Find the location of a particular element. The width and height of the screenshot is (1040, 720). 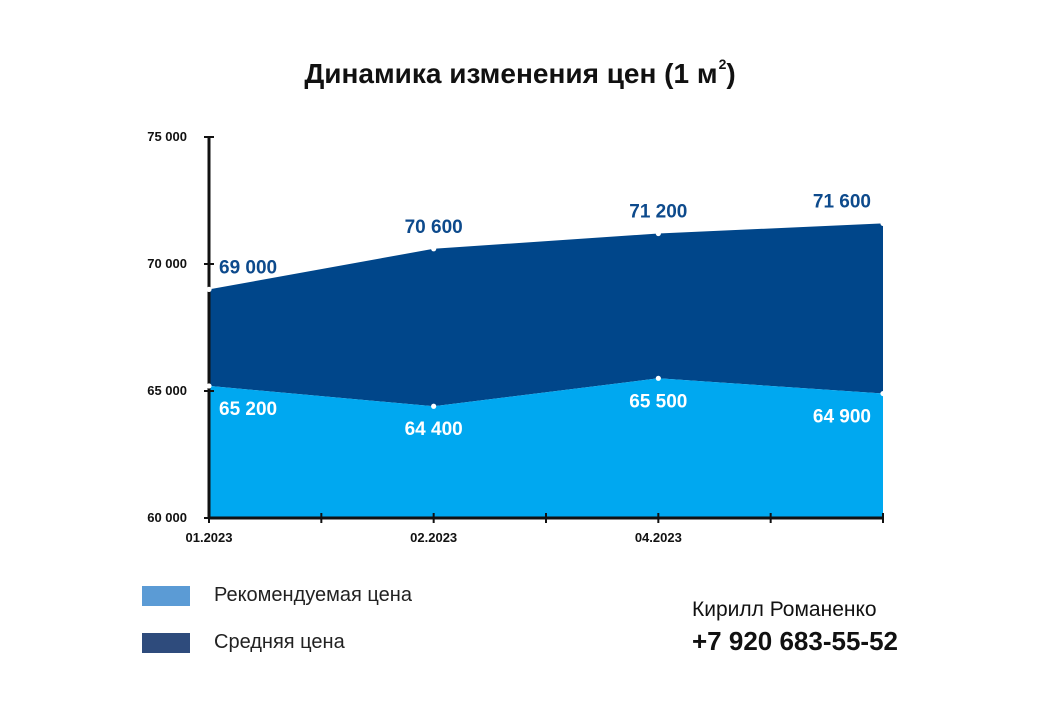

area-series-recommended is located at coordinates (546, 448).